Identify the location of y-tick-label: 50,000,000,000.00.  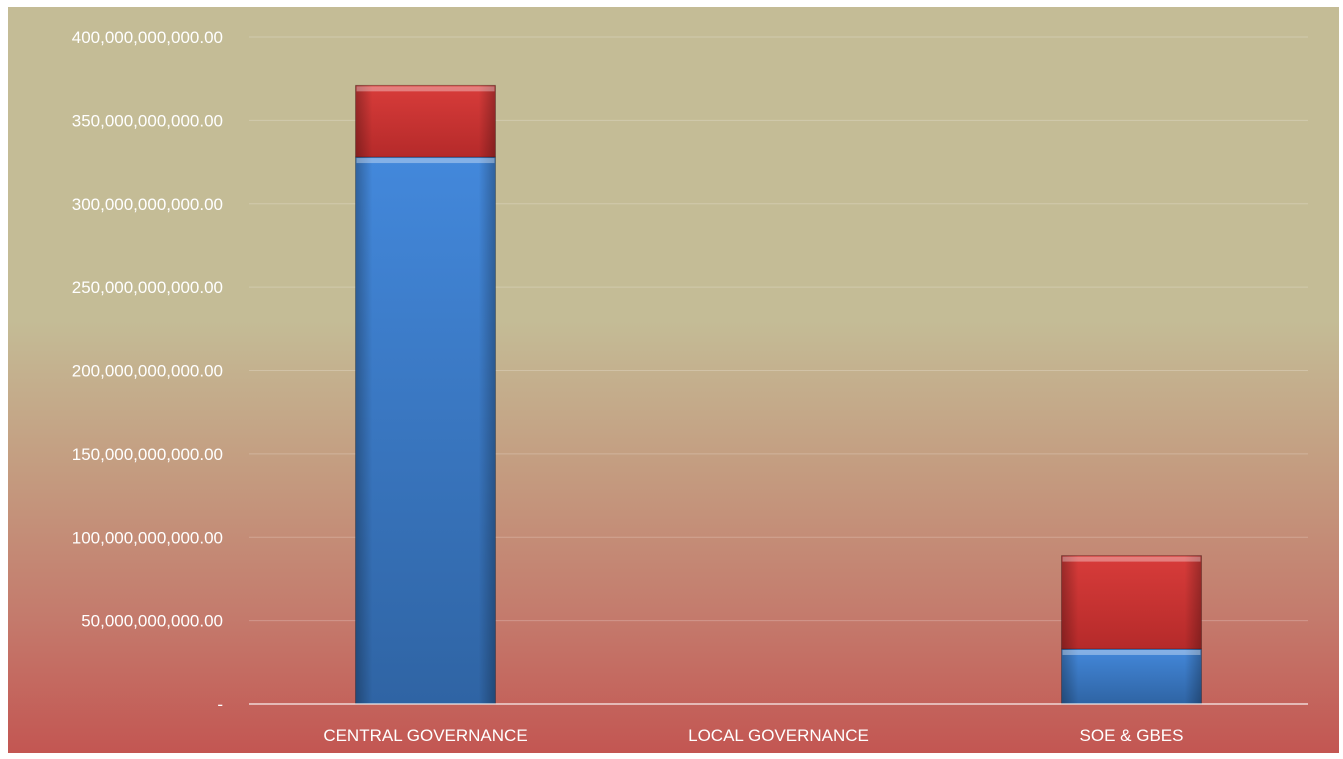
(152, 621).